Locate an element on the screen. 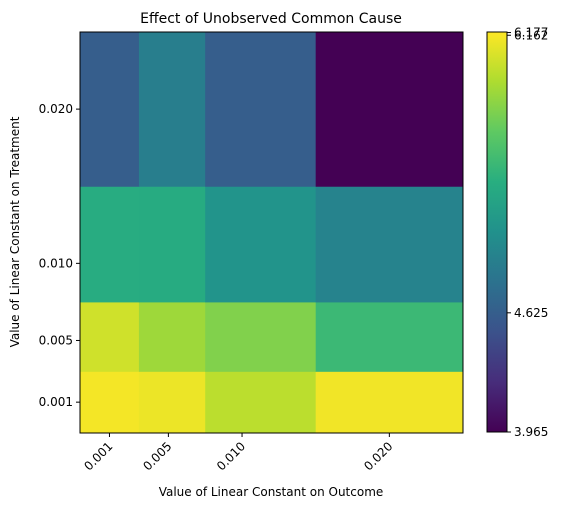  colorbar-tick-label: 6.177 is located at coordinates (531, 33).